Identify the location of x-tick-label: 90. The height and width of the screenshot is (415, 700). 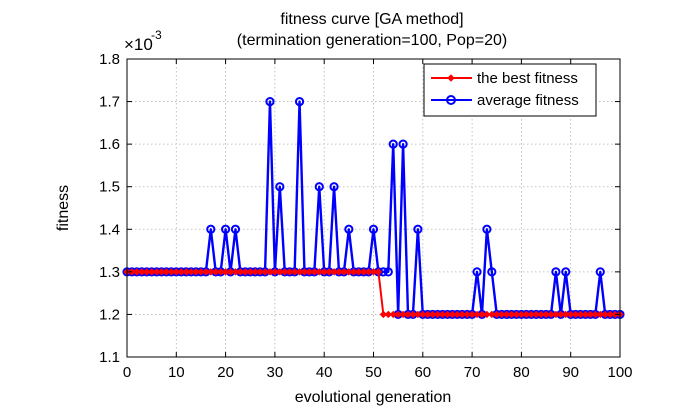
(570, 372).